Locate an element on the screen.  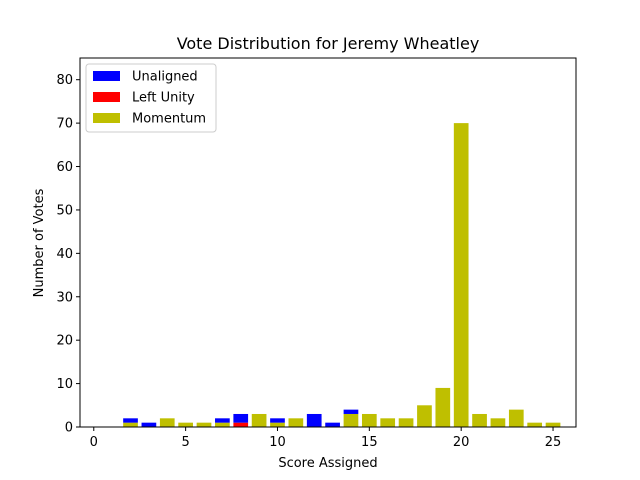
y-tick-label-70: 70 is located at coordinates (64, 124).